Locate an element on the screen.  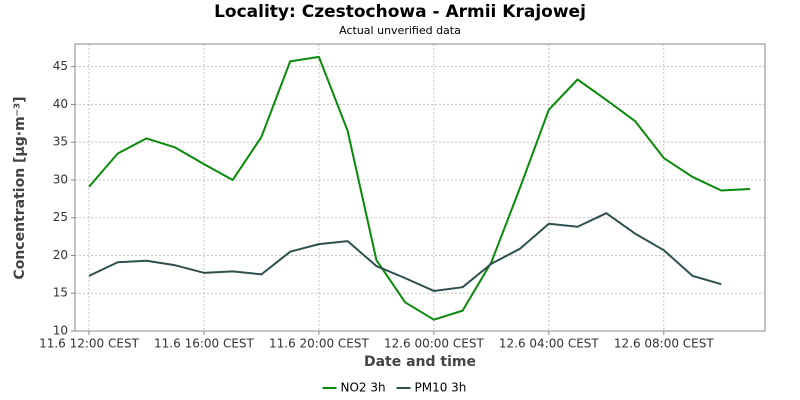
y-tick-label: 30 is located at coordinates (60, 179).